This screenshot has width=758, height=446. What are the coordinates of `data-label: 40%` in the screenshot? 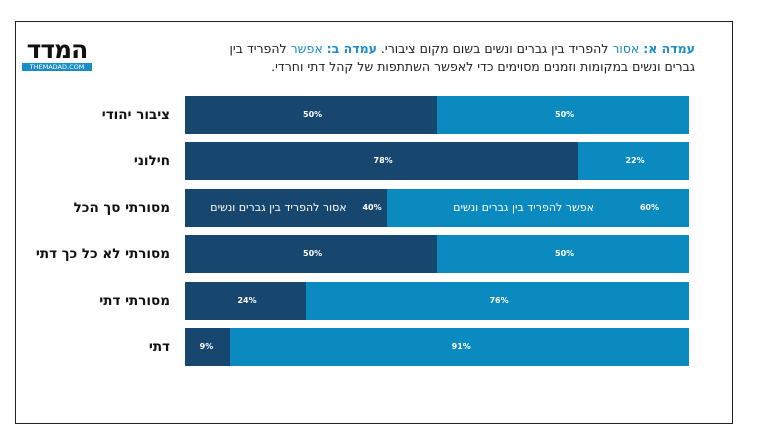 It's located at (372, 207).